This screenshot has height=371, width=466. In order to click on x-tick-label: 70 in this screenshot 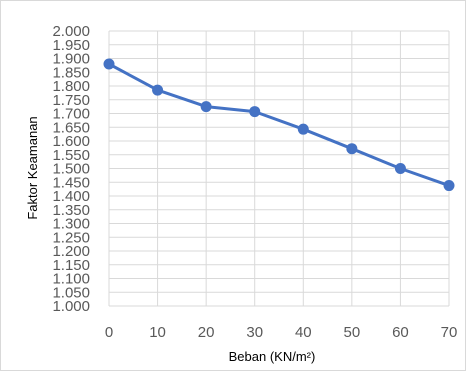, I will do `click(449, 332)`.